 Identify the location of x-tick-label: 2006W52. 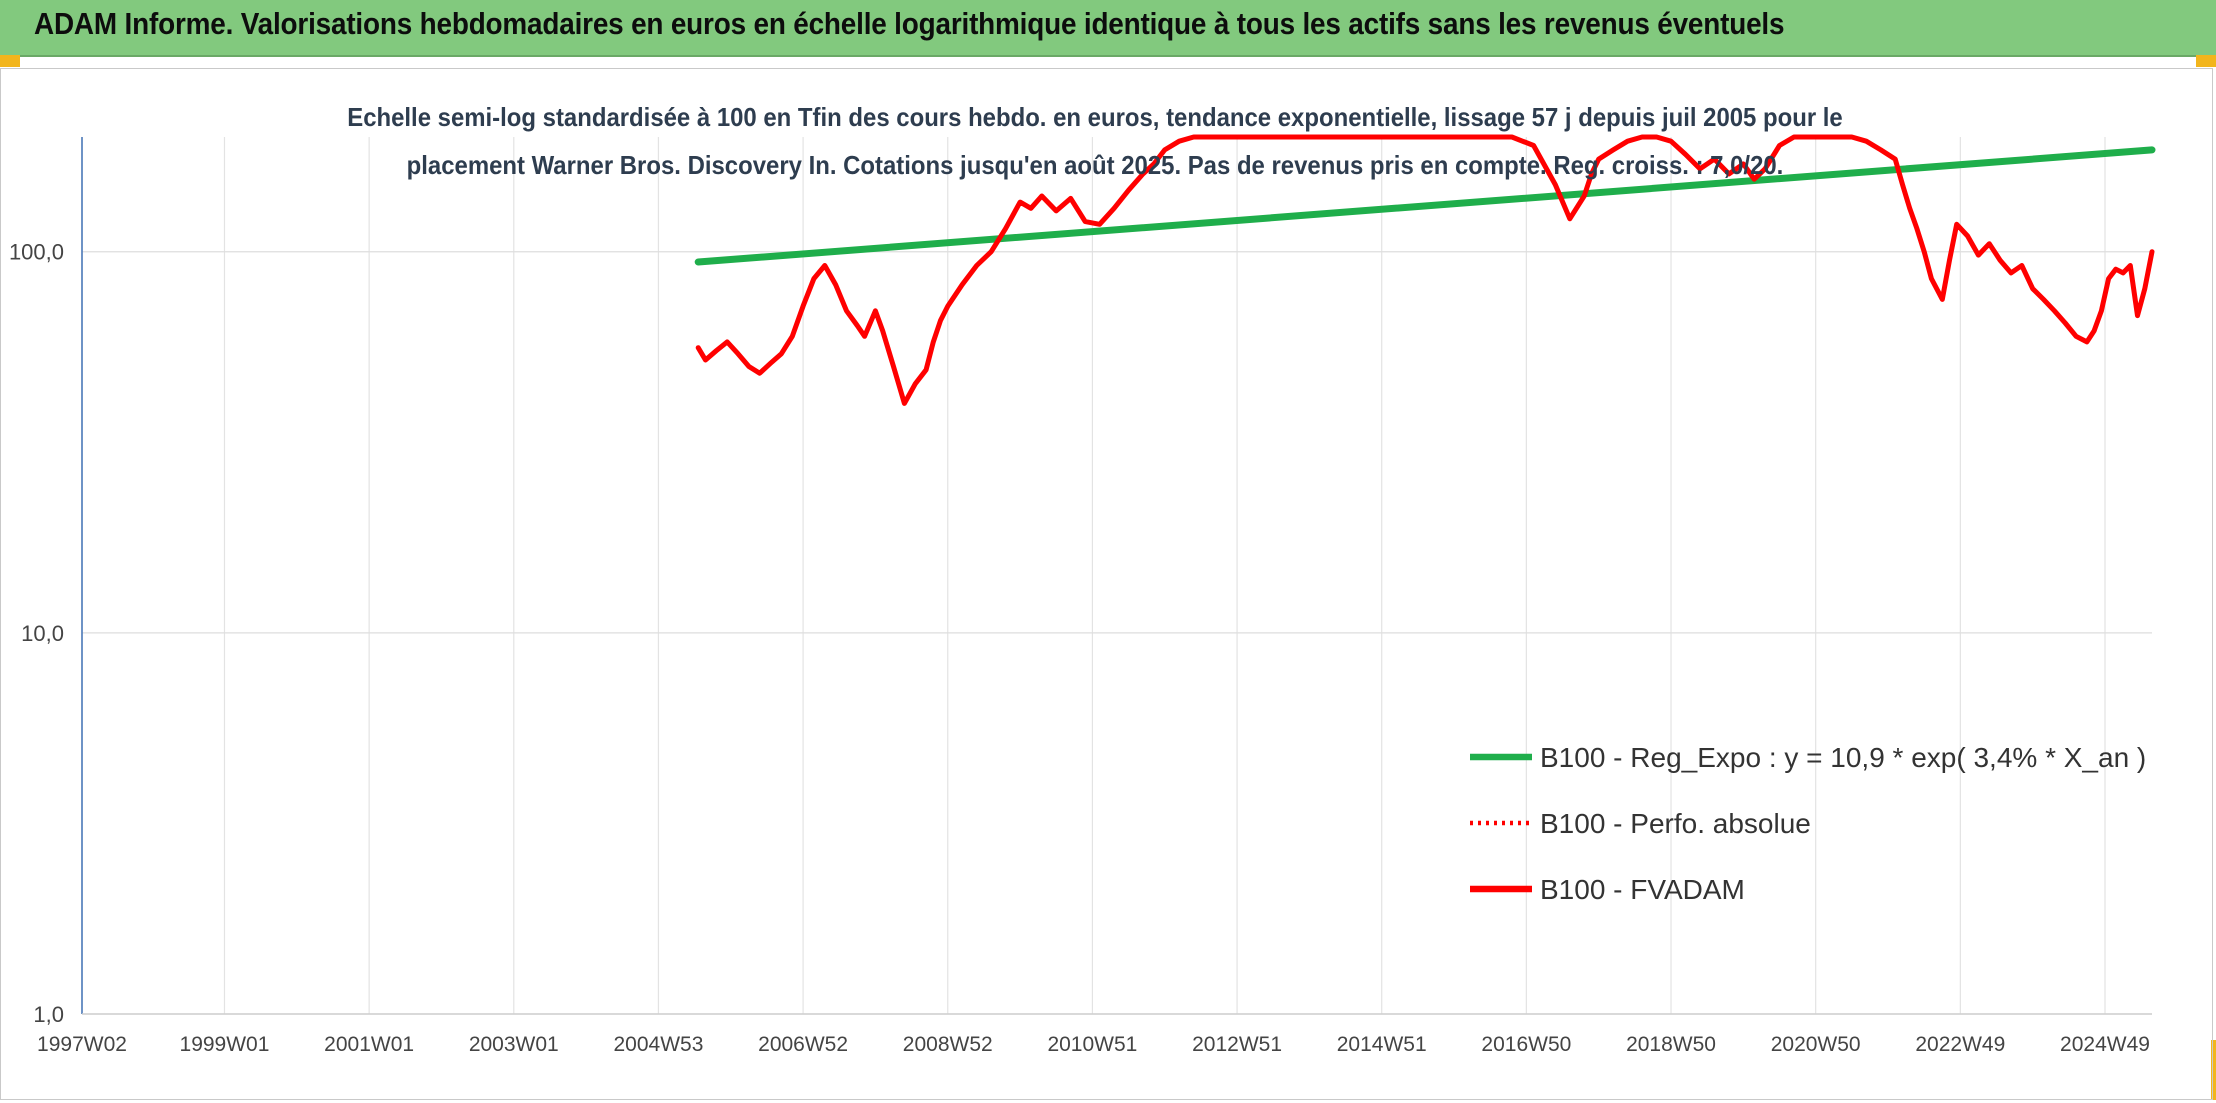
(803, 1044).